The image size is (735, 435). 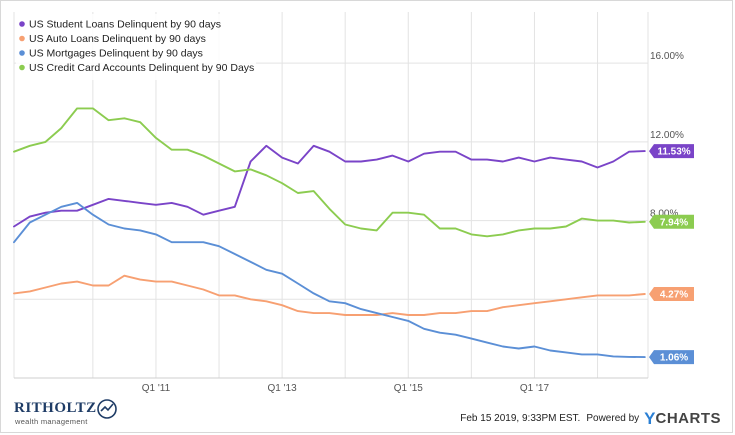 I want to click on legend-item-2: US Mortgages Delinquent by 90 days, so click(x=111, y=54).